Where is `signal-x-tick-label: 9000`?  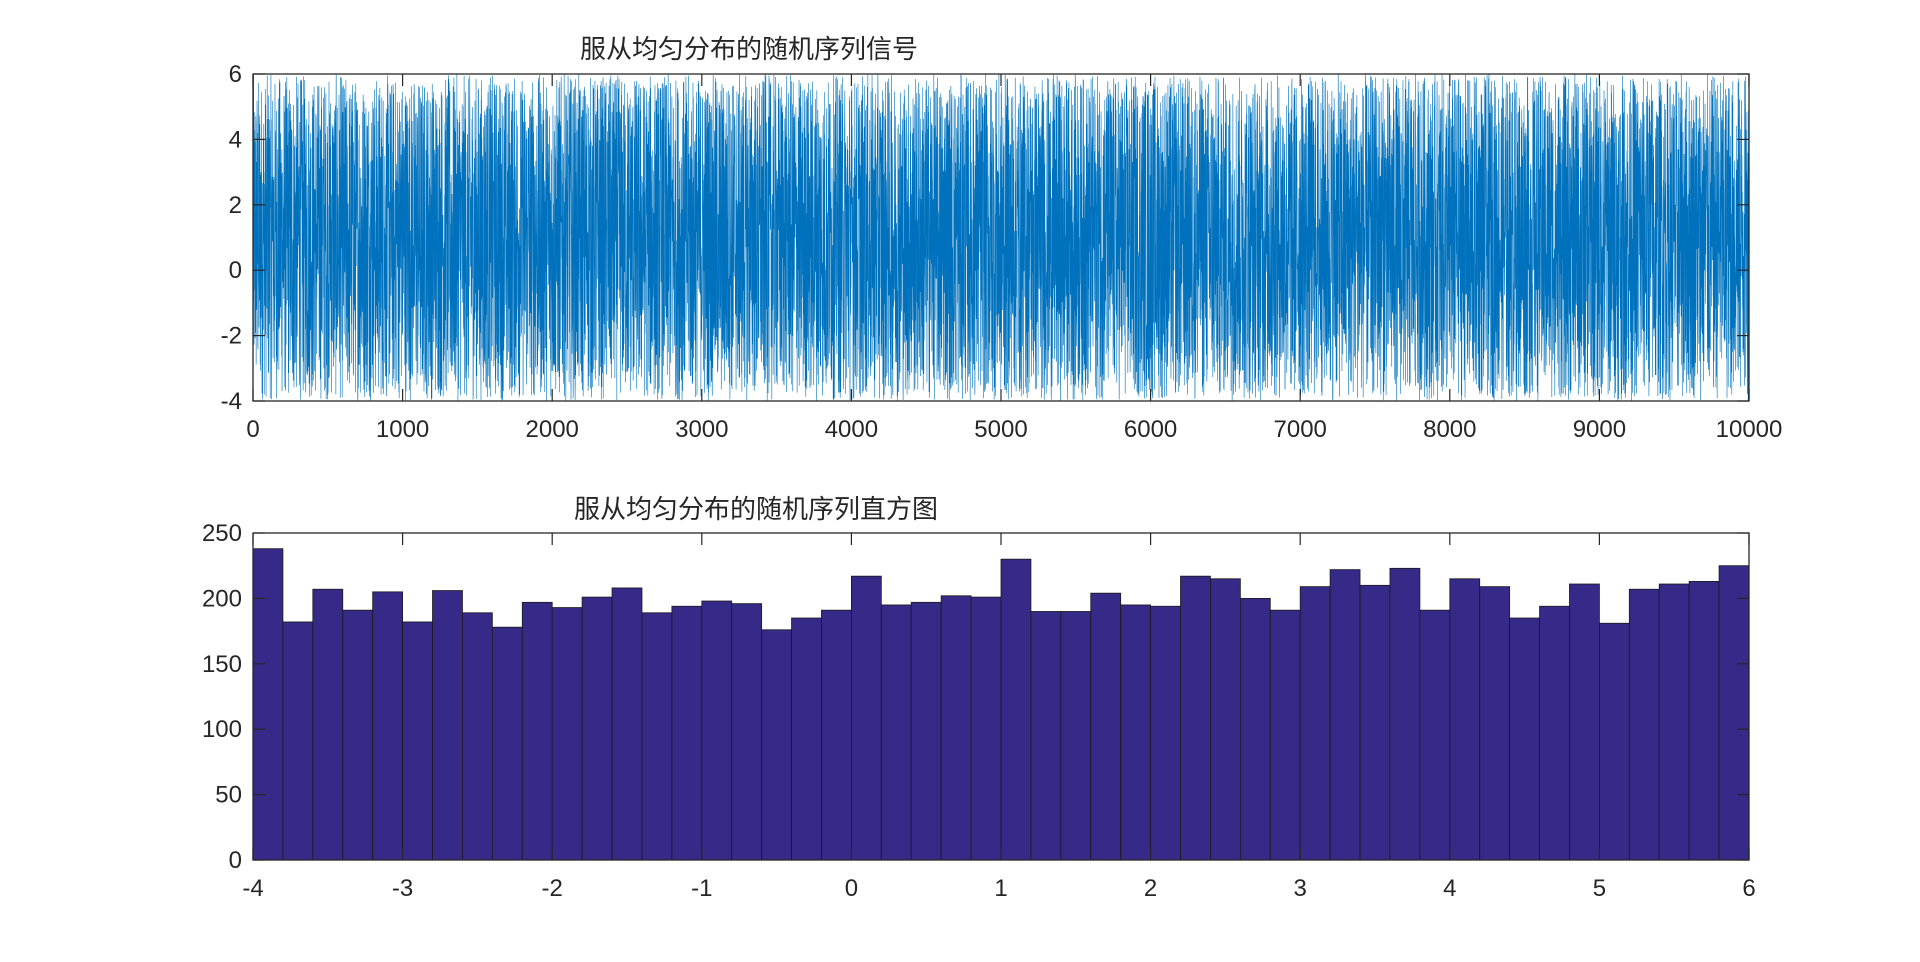
signal-x-tick-label: 9000 is located at coordinates (1599, 429).